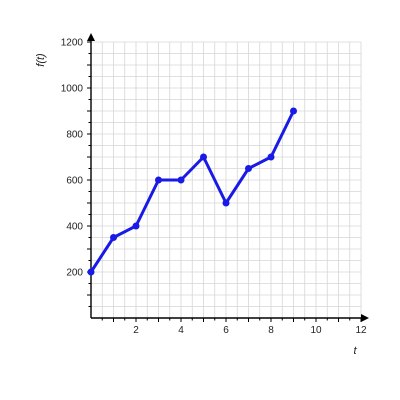 The image size is (400, 400). What do you see at coordinates (91, 37) in the screenshot?
I see `y-axis-arrow-icon` at bounding box center [91, 37].